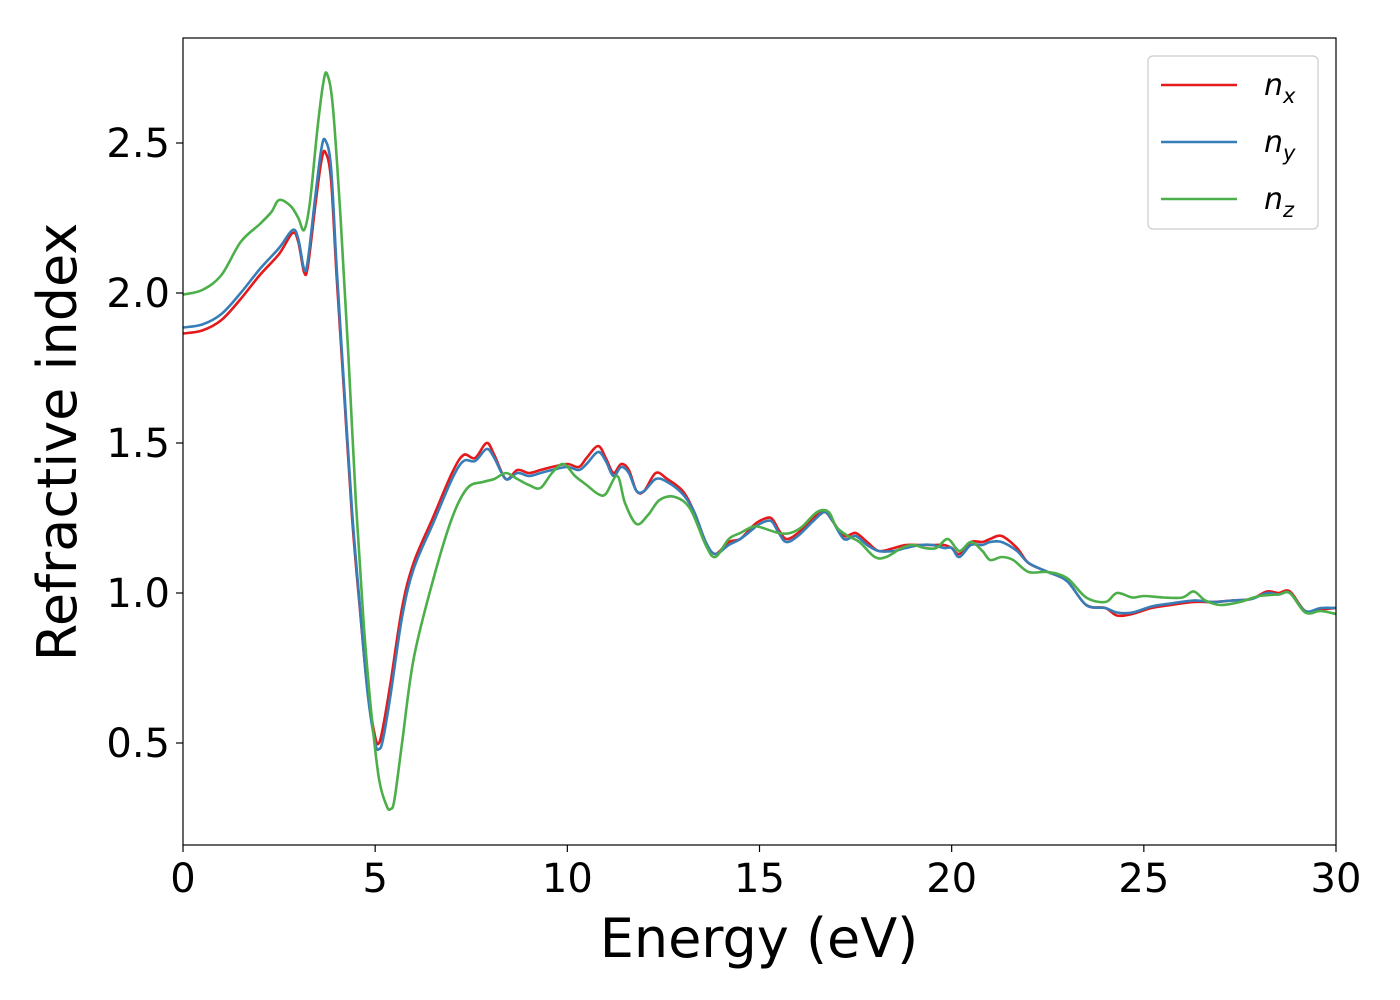 The image size is (1400, 1000). What do you see at coordinates (759, 879) in the screenshot?
I see `x-tick-label: 15` at bounding box center [759, 879].